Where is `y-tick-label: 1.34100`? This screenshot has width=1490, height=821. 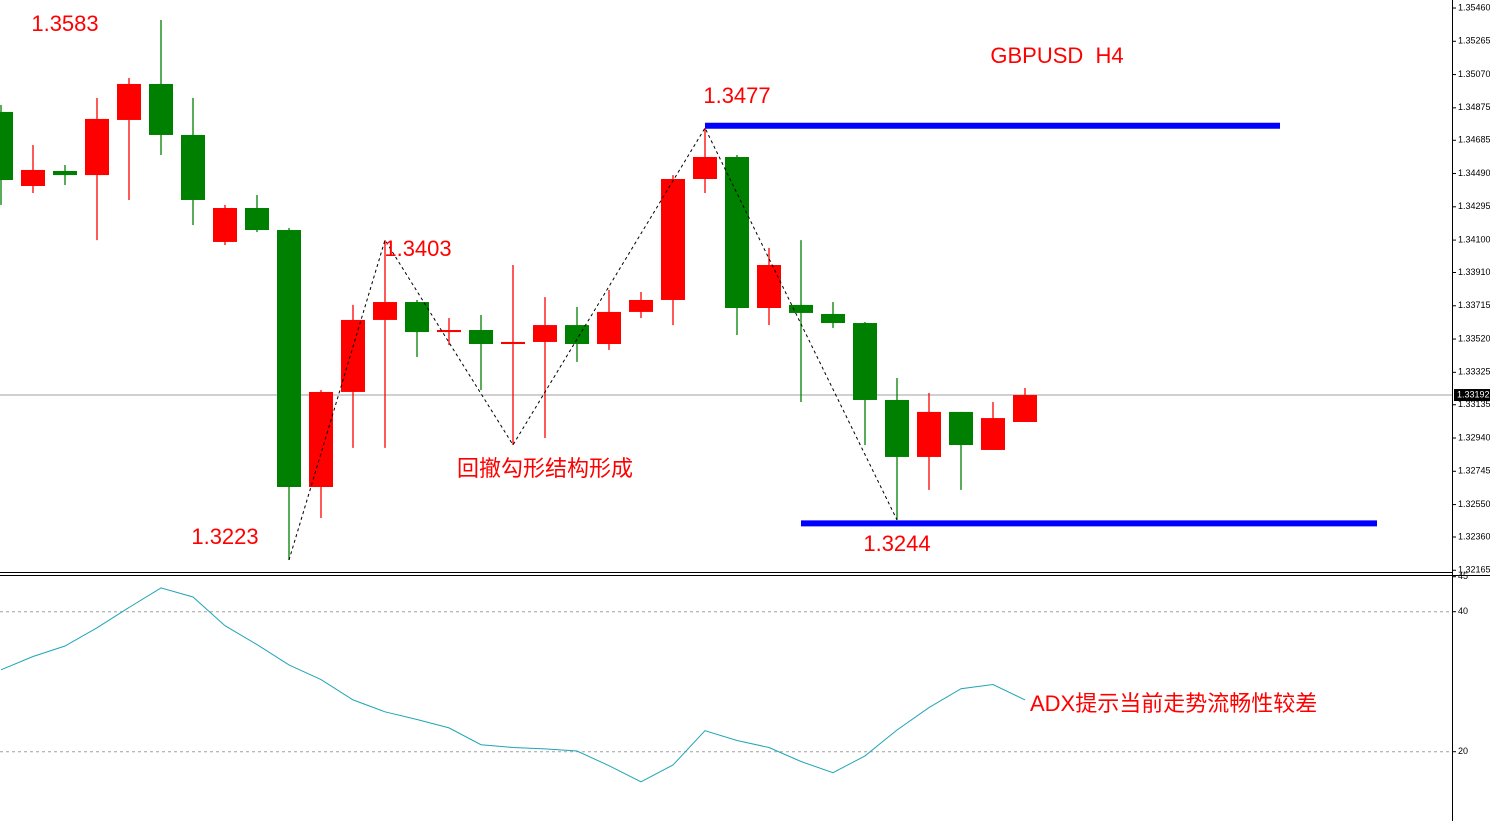
y-tick-label: 1.34100 is located at coordinates (1474, 239).